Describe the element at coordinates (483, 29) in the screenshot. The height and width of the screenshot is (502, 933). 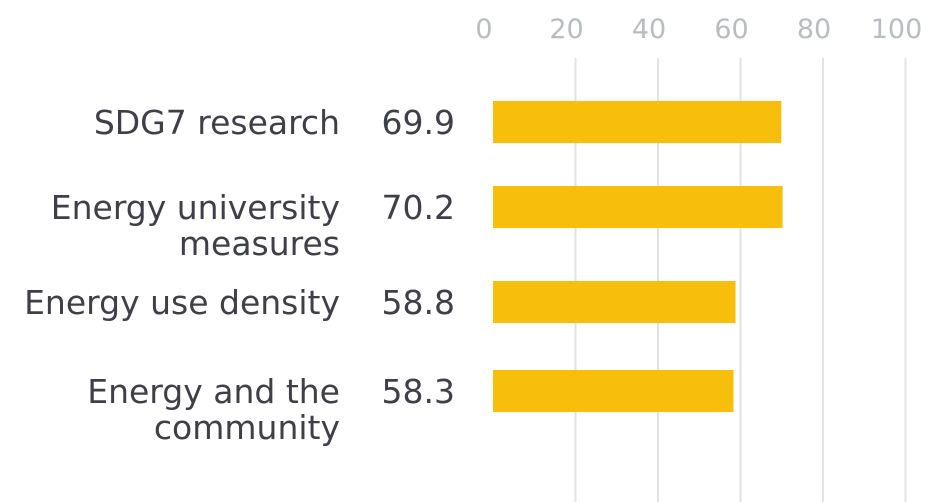
I see `x-tick-label: 0` at that location.